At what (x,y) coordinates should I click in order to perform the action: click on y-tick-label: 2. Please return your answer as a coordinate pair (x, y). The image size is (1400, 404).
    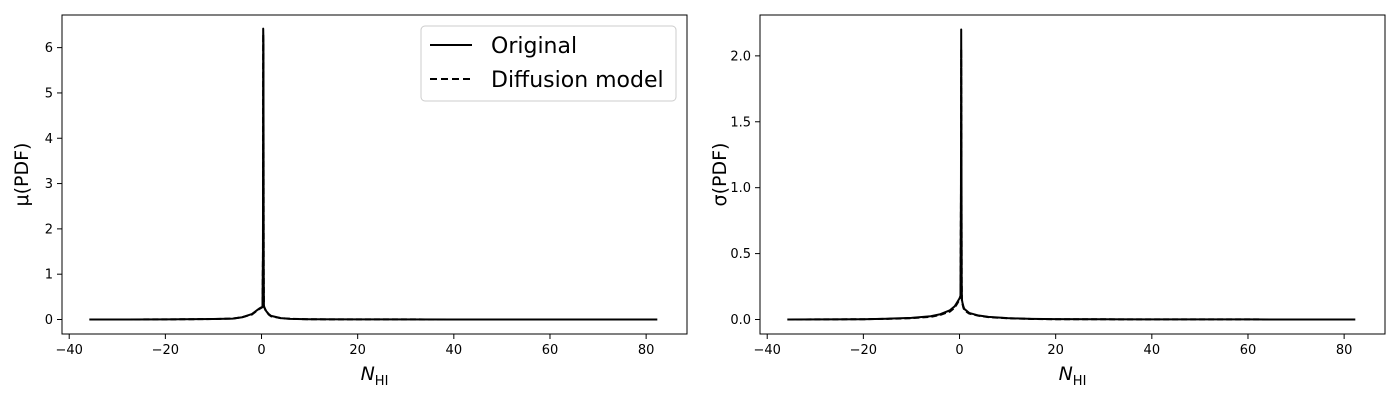
    Looking at the image, I should click on (49, 229).